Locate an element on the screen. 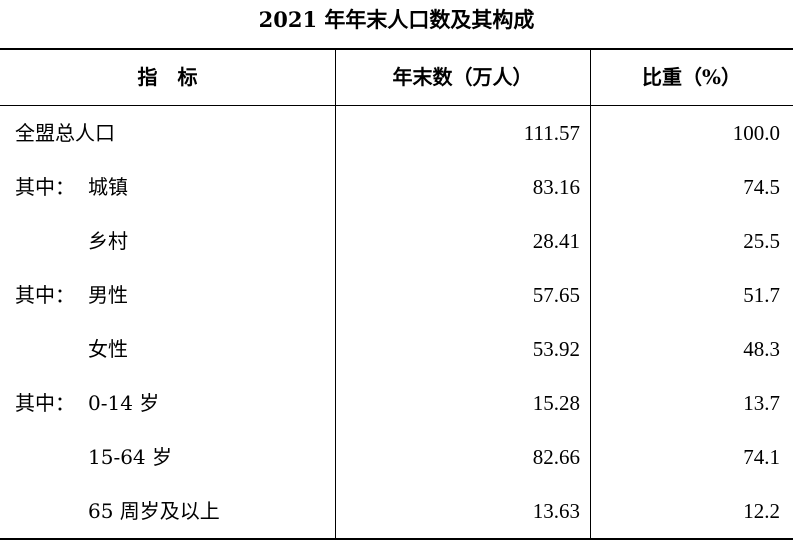  row-label: 全盟总人口 is located at coordinates (65, 133).